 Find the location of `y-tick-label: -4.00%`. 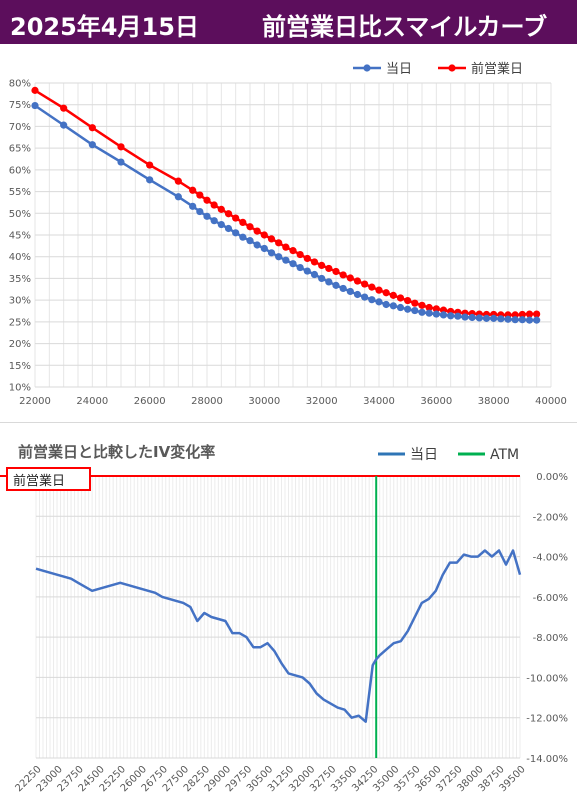

y-tick-label: -4.00% is located at coordinates (550, 558).